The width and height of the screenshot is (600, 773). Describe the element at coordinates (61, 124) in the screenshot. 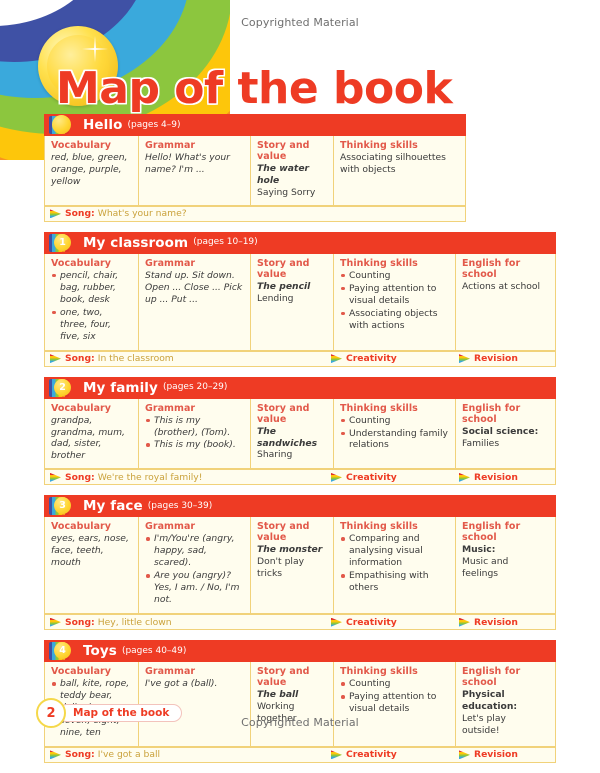

I see `yellow-dot-icon` at that location.